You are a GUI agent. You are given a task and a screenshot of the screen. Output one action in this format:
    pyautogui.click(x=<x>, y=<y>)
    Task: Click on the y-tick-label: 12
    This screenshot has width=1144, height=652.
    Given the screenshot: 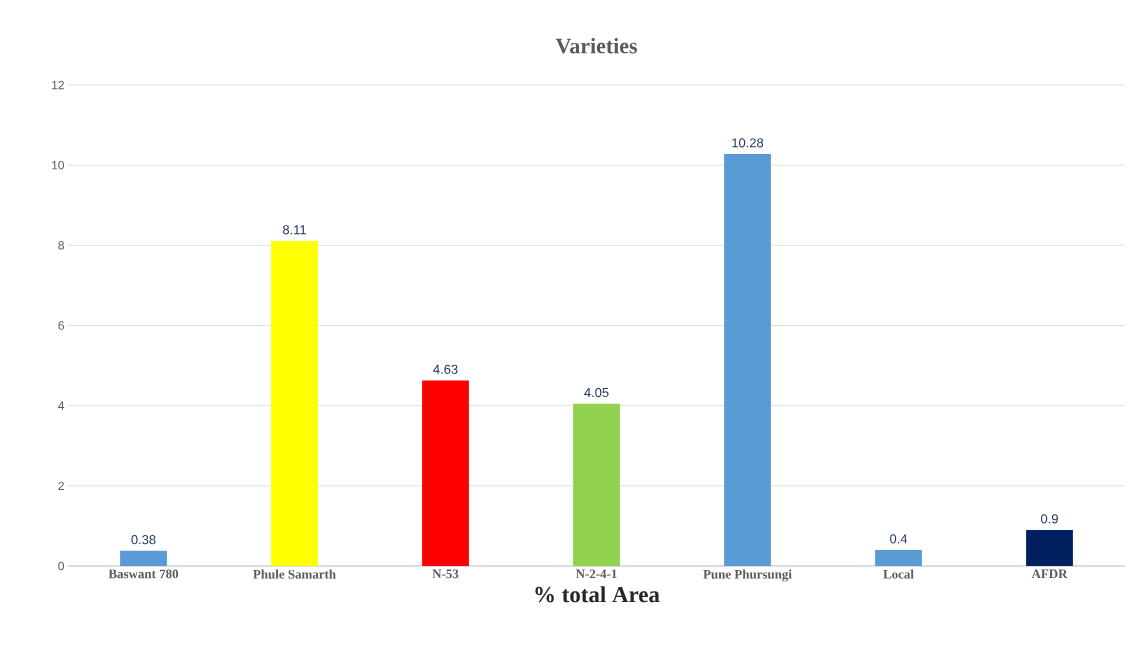 What is the action you would take?
    pyautogui.click(x=58, y=85)
    